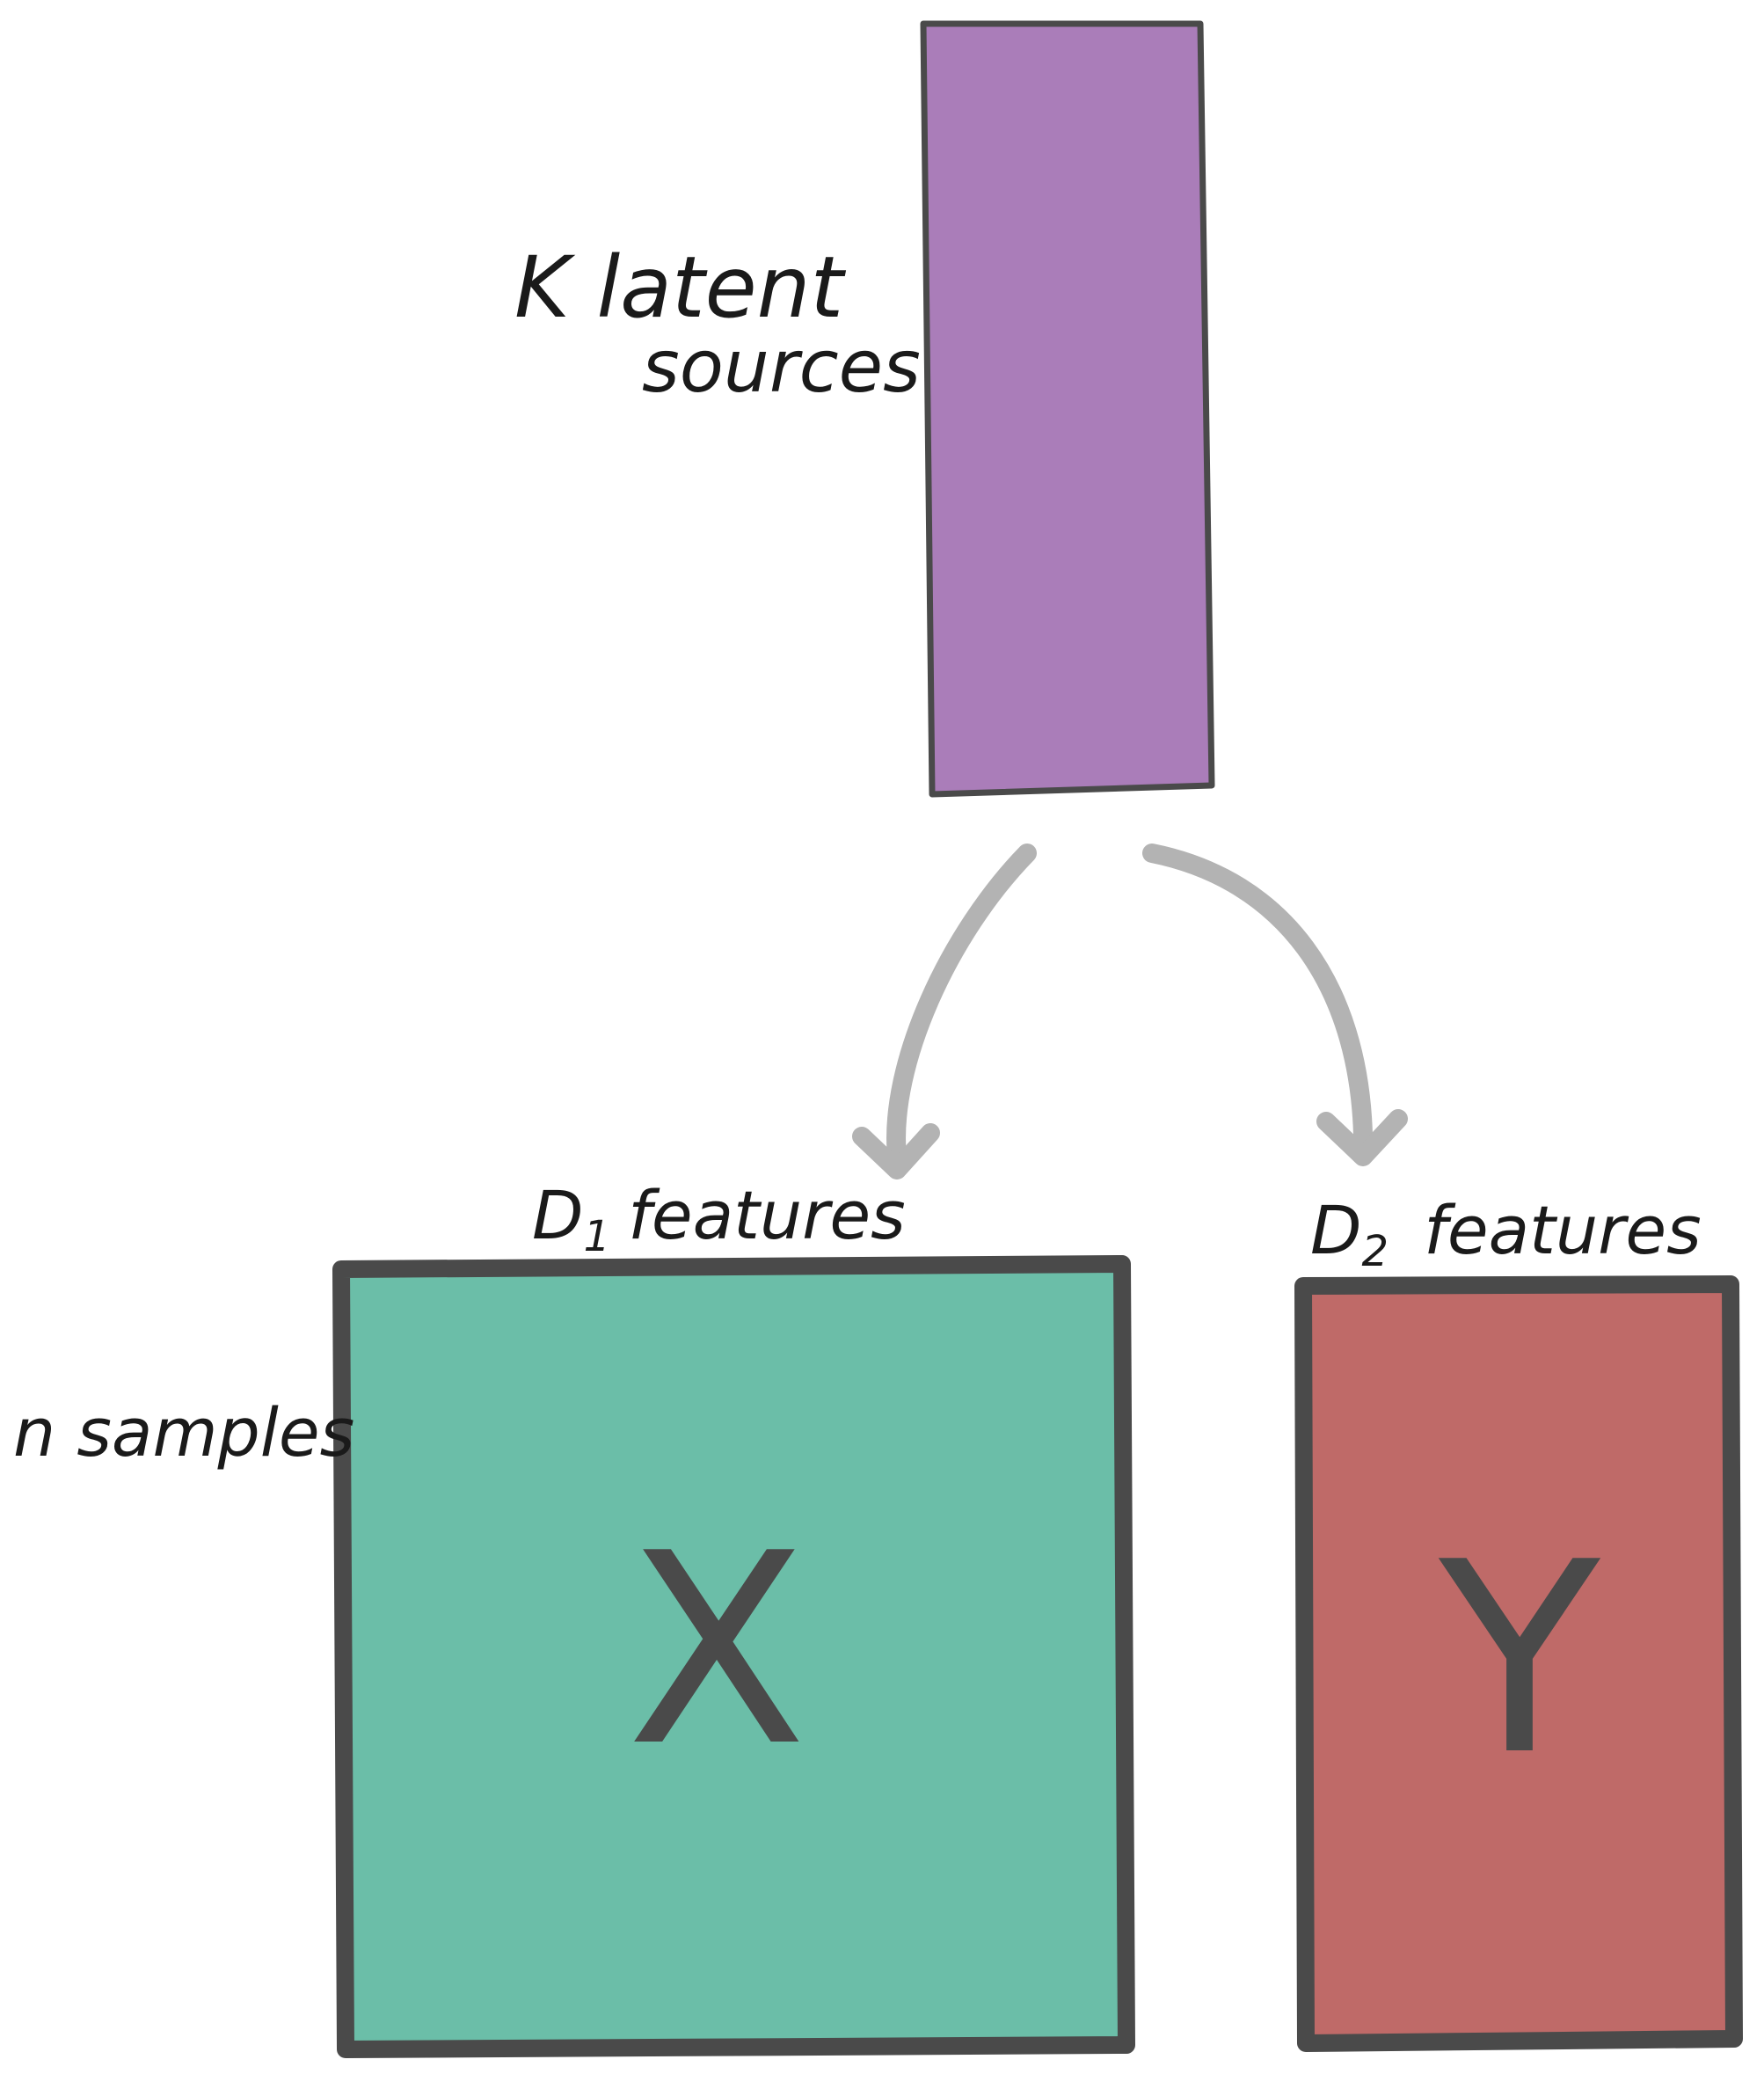 This screenshot has width=1764, height=2096. Describe the element at coordinates (680, 287) in the screenshot. I see `latent-label-line1: K latent` at that location.